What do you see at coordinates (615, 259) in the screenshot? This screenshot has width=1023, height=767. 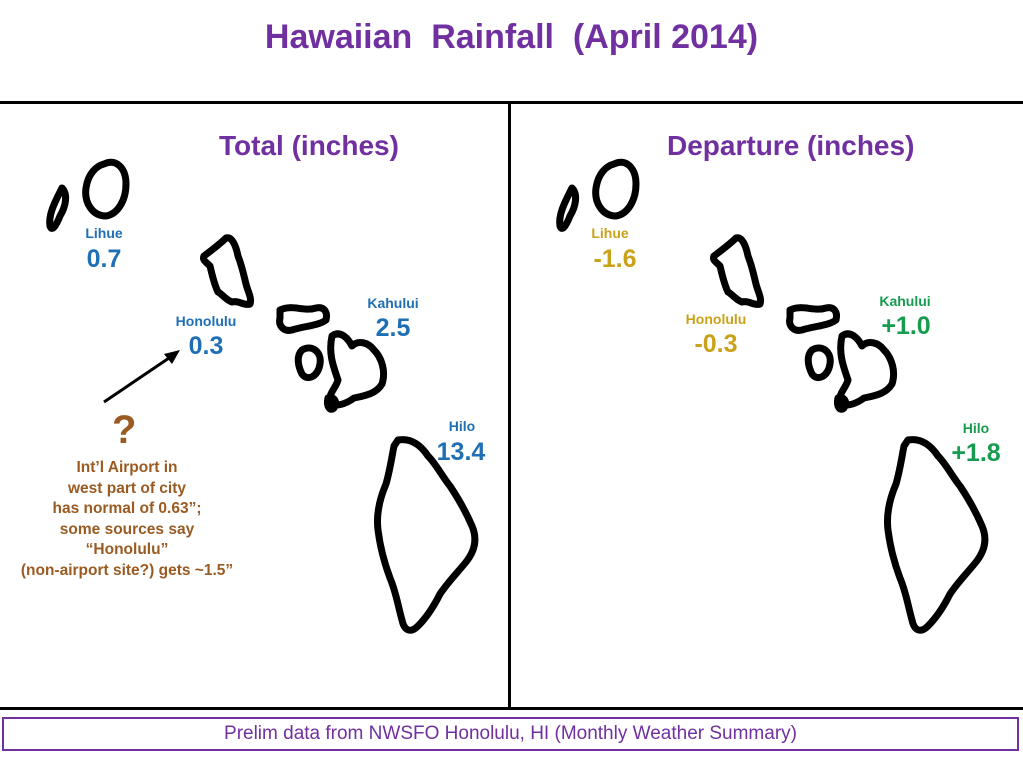 I see `lihue-value-departure: -1.6` at bounding box center [615, 259].